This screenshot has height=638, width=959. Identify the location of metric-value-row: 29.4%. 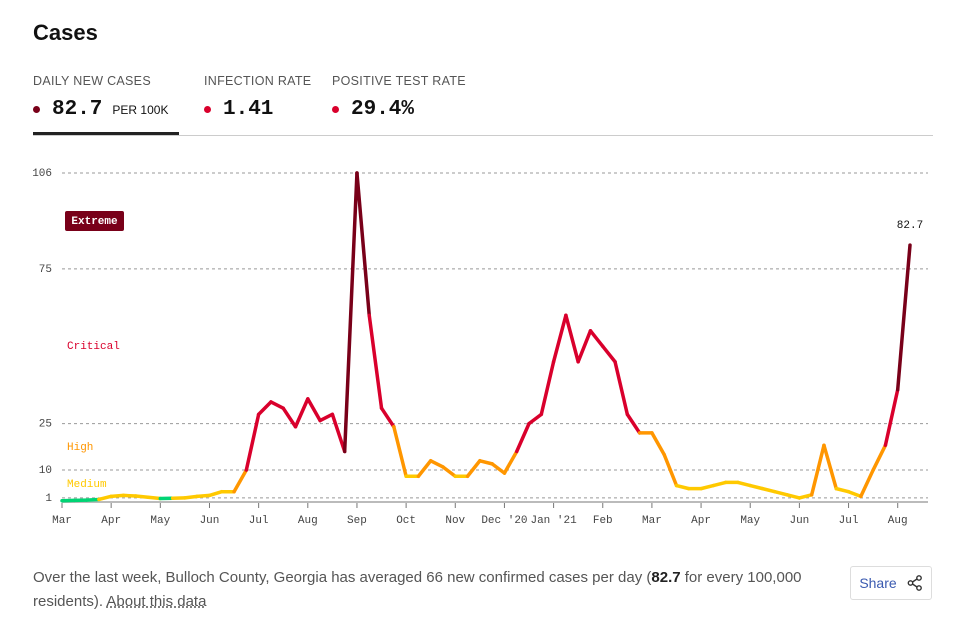
(399, 109).